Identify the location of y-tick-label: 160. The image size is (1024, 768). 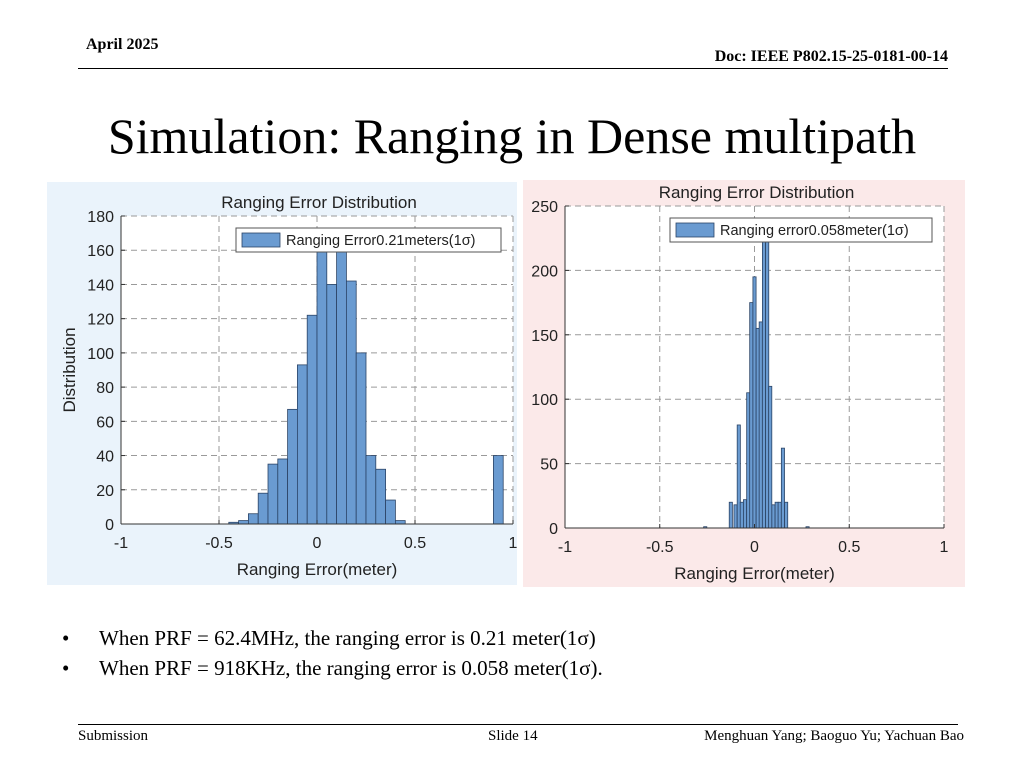
(100, 251).